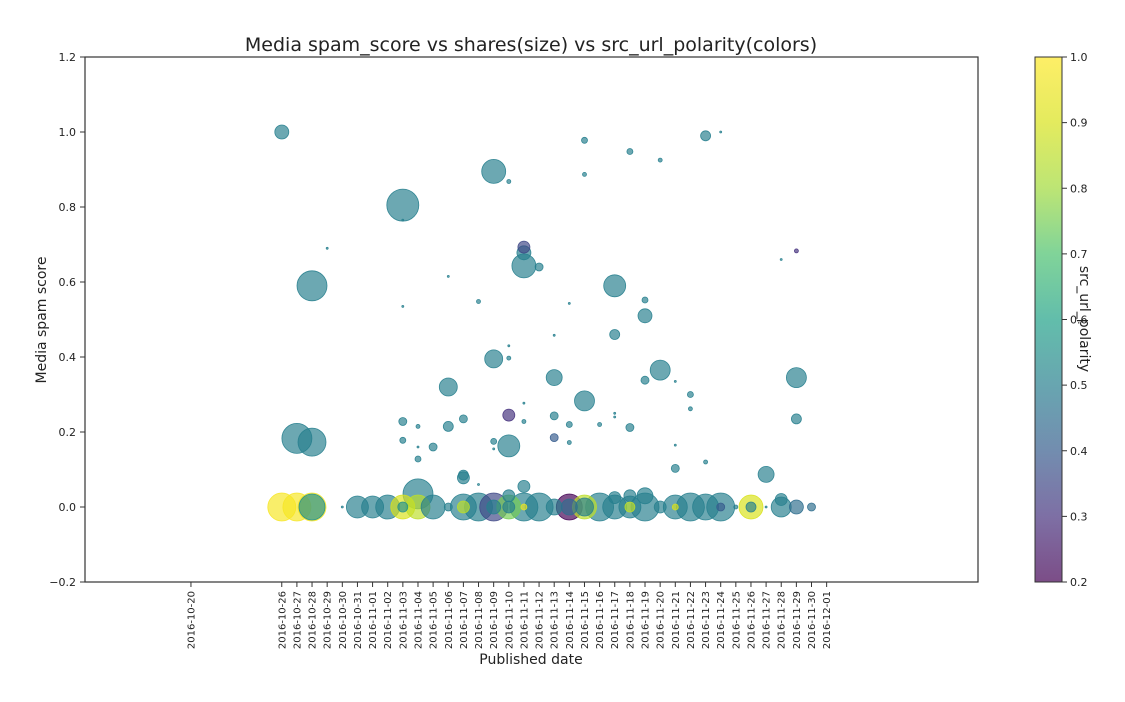  I want to click on x-tick-label: 2016-11-17, so click(615, 620).